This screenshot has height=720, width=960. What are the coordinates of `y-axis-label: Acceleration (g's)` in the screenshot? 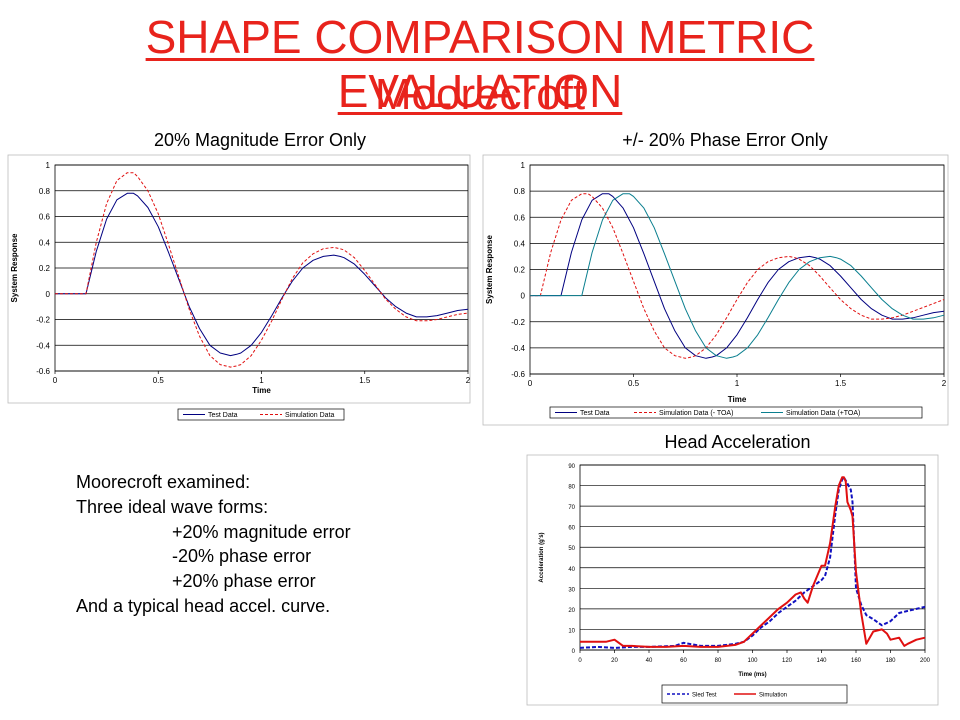 It's located at (542, 557).